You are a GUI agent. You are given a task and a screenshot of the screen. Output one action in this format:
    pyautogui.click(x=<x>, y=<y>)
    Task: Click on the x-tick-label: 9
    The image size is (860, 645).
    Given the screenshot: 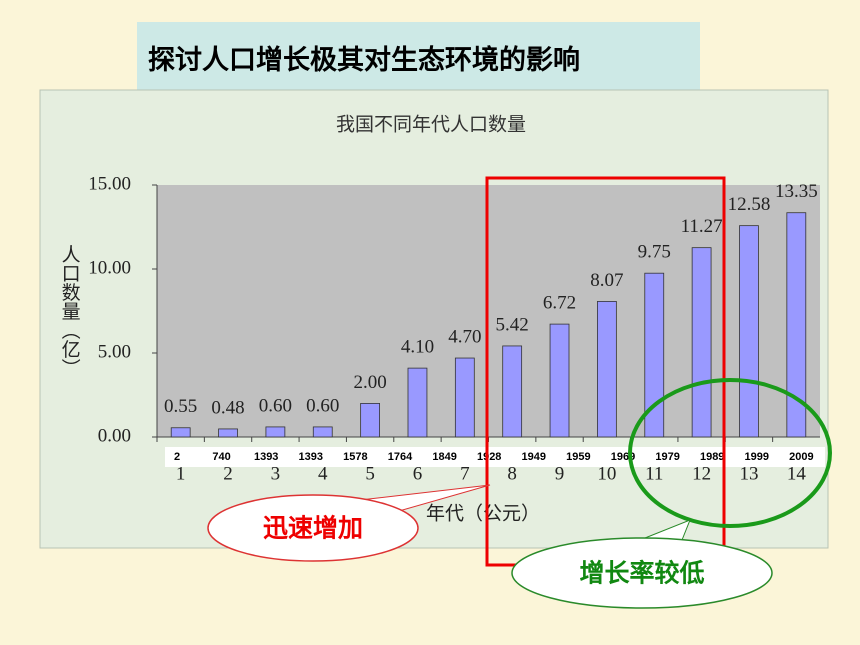 What is the action you would take?
    pyautogui.click(x=560, y=473)
    